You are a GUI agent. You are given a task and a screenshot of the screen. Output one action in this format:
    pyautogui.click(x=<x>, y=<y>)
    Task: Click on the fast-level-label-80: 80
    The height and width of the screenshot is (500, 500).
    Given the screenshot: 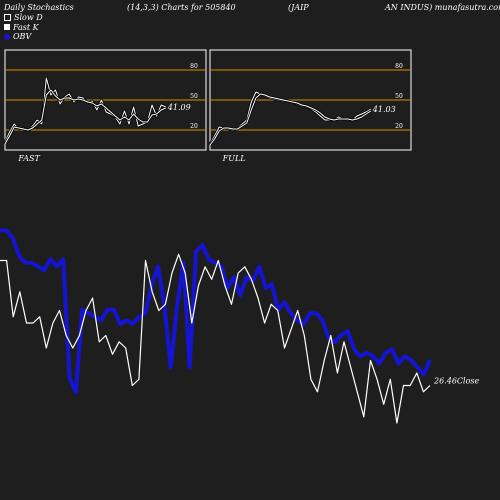 What is the action you would take?
    pyautogui.click(x=194, y=66)
    